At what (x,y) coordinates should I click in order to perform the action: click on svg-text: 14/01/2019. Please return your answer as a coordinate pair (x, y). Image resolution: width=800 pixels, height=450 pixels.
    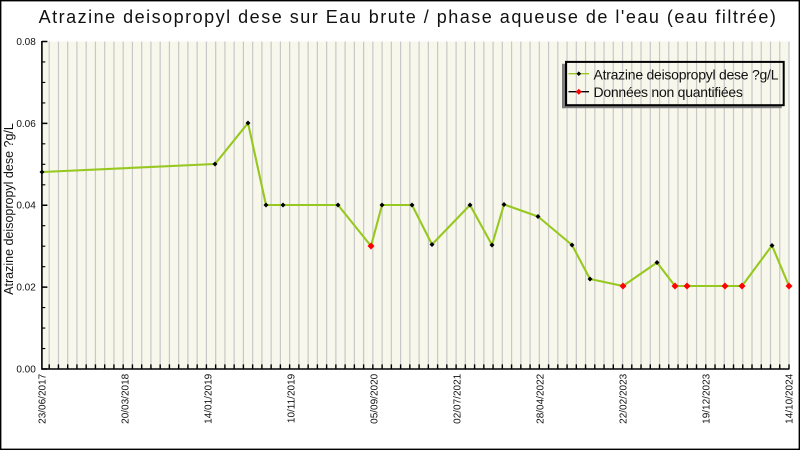
    Looking at the image, I should click on (209, 398).